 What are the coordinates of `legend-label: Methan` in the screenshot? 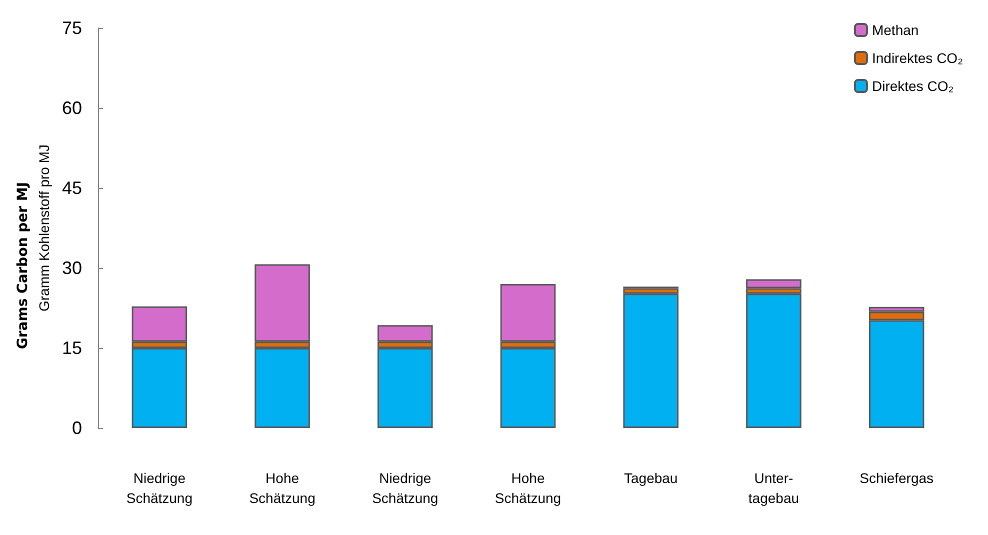 It's located at (895, 30).